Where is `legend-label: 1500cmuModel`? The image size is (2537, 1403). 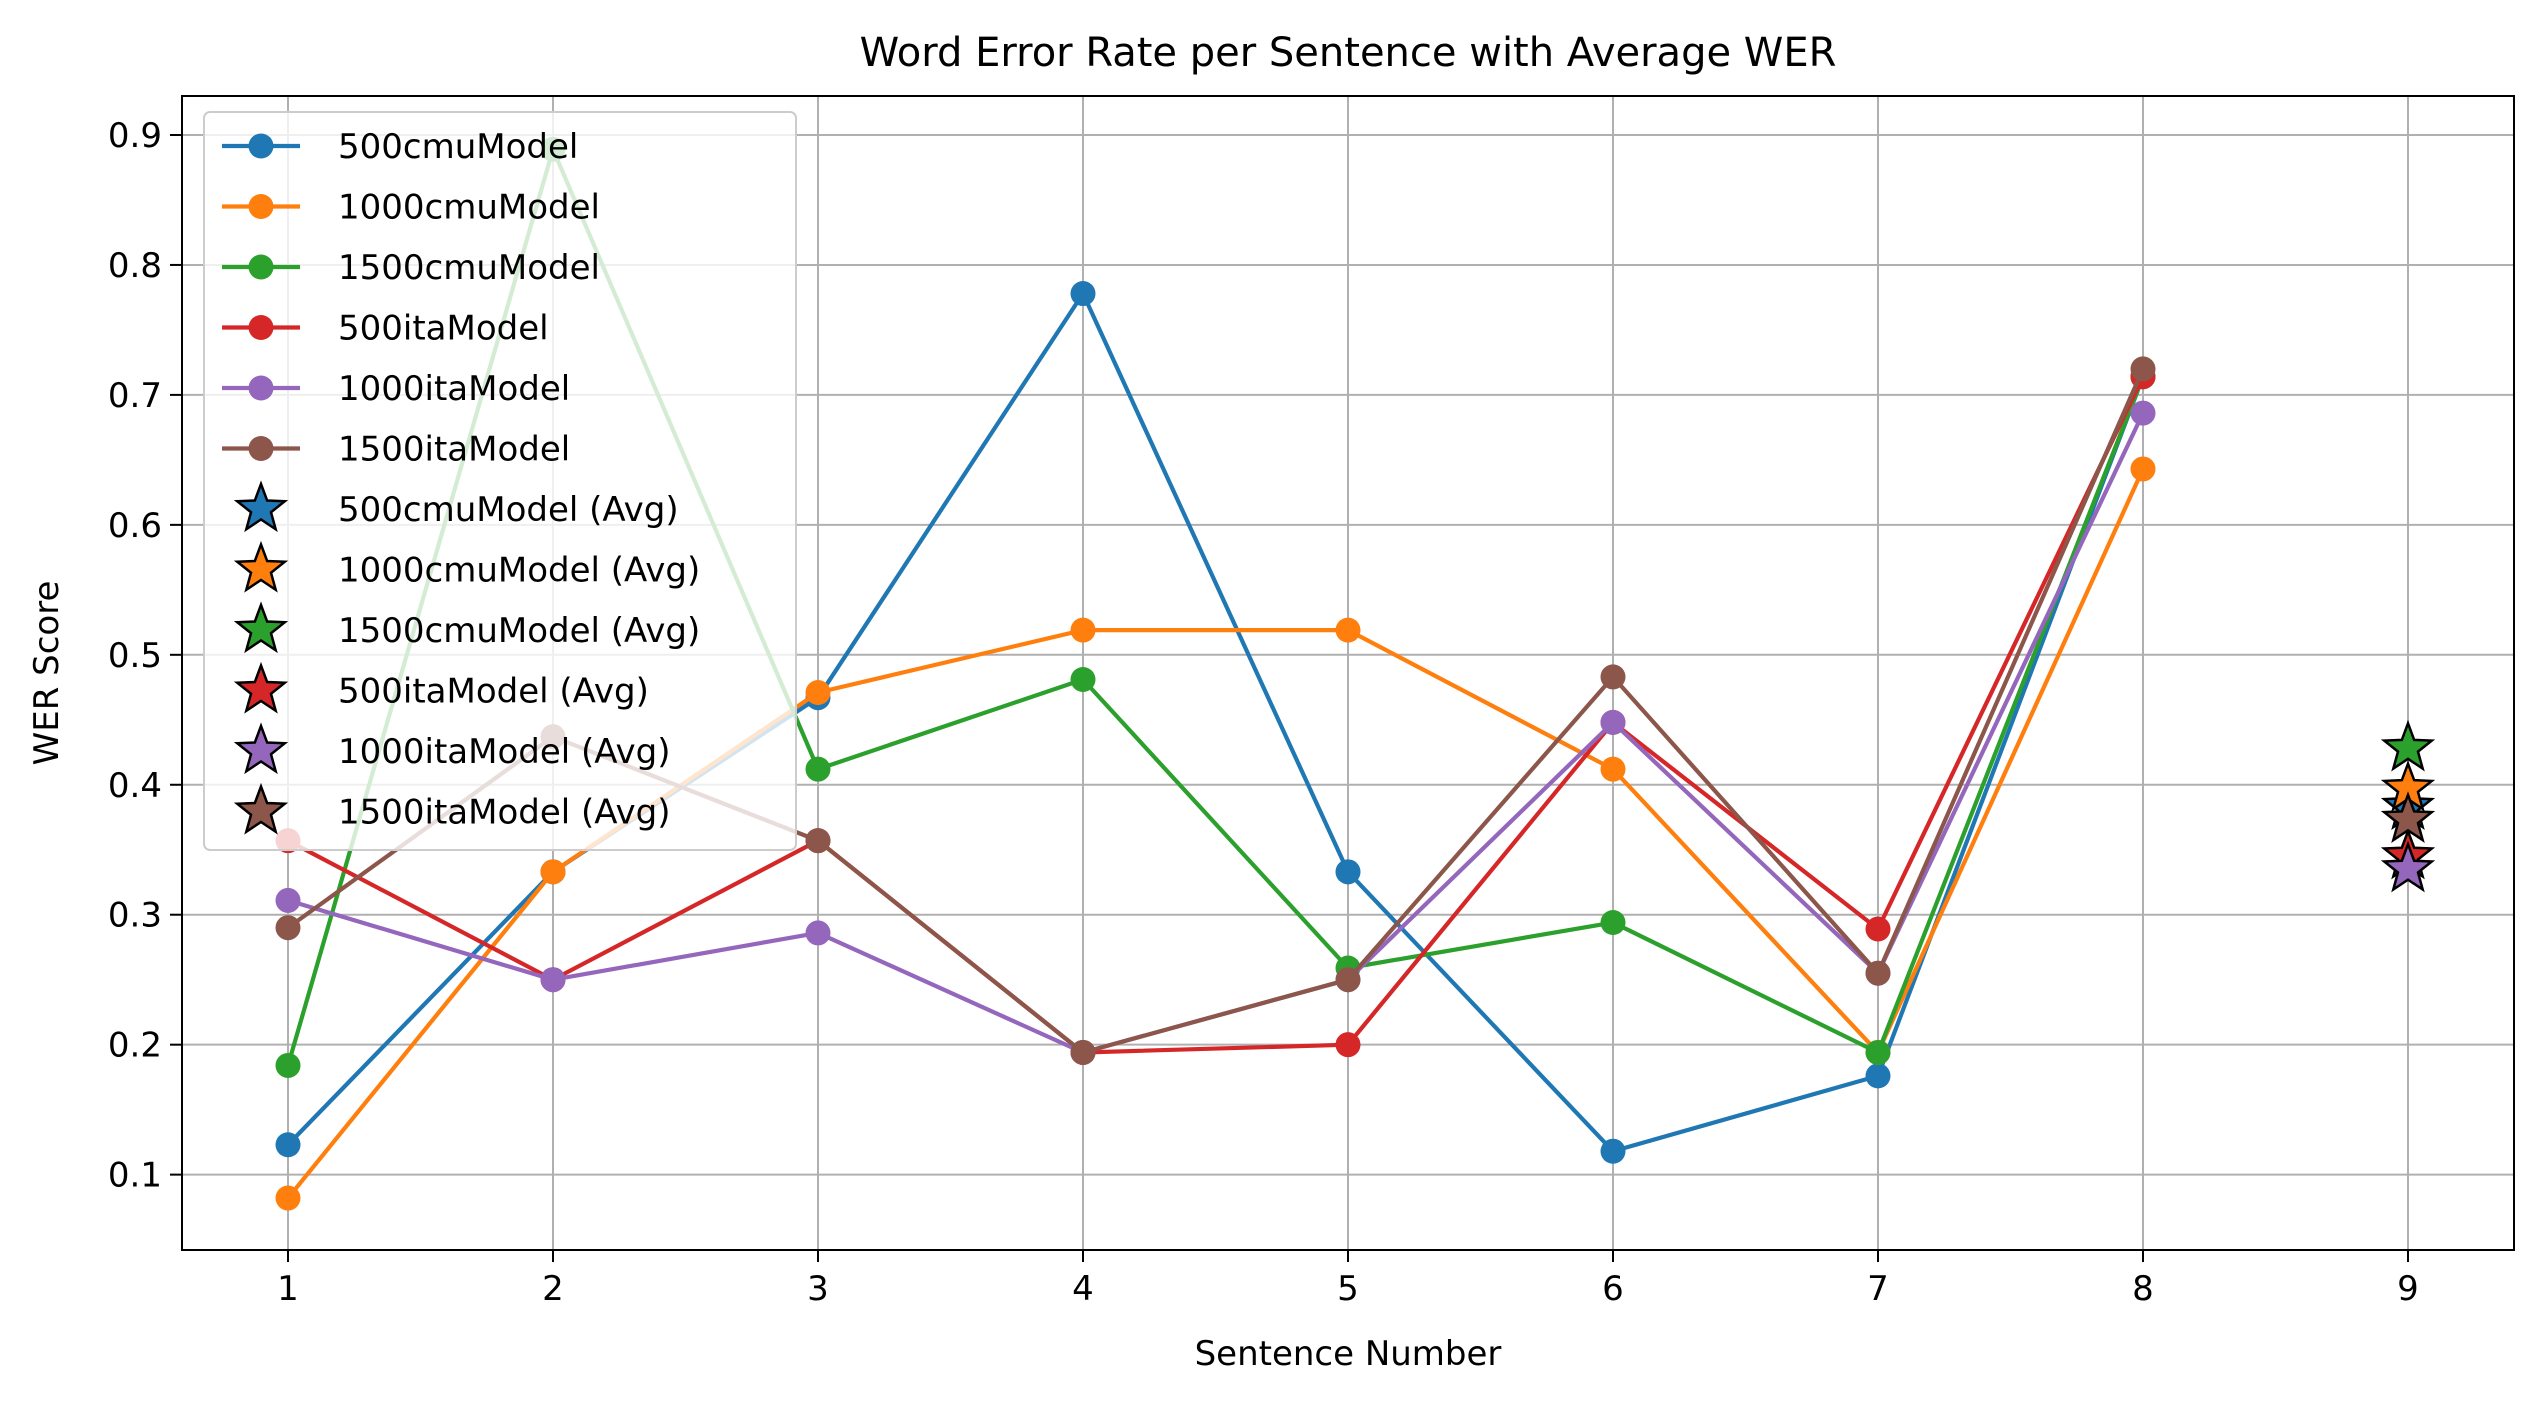 legend-label: 1500cmuModel is located at coordinates (469, 268).